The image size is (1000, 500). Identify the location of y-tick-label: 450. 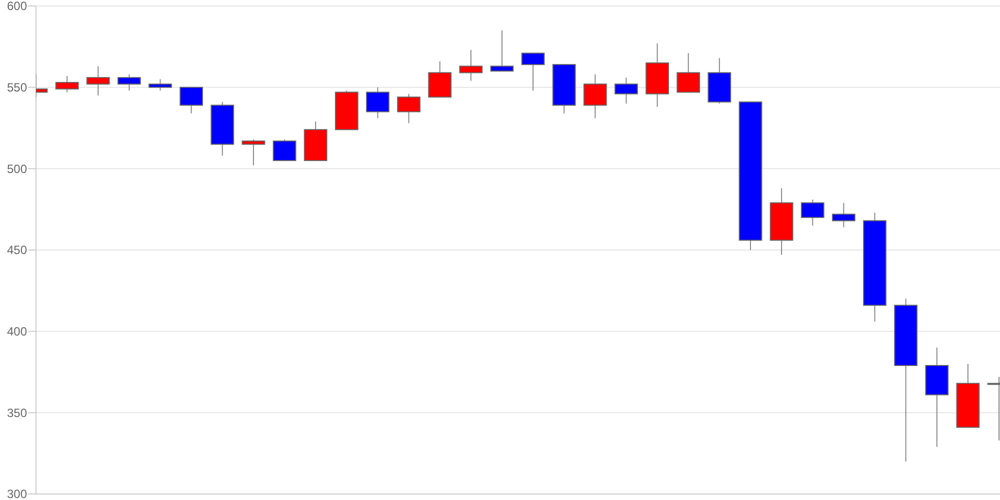
(17, 250).